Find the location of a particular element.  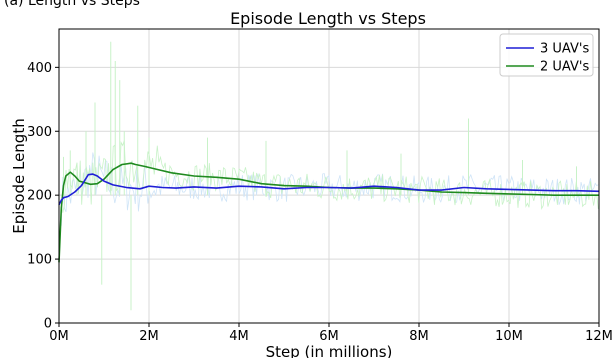

x-tick-label: 12M is located at coordinates (599, 336).